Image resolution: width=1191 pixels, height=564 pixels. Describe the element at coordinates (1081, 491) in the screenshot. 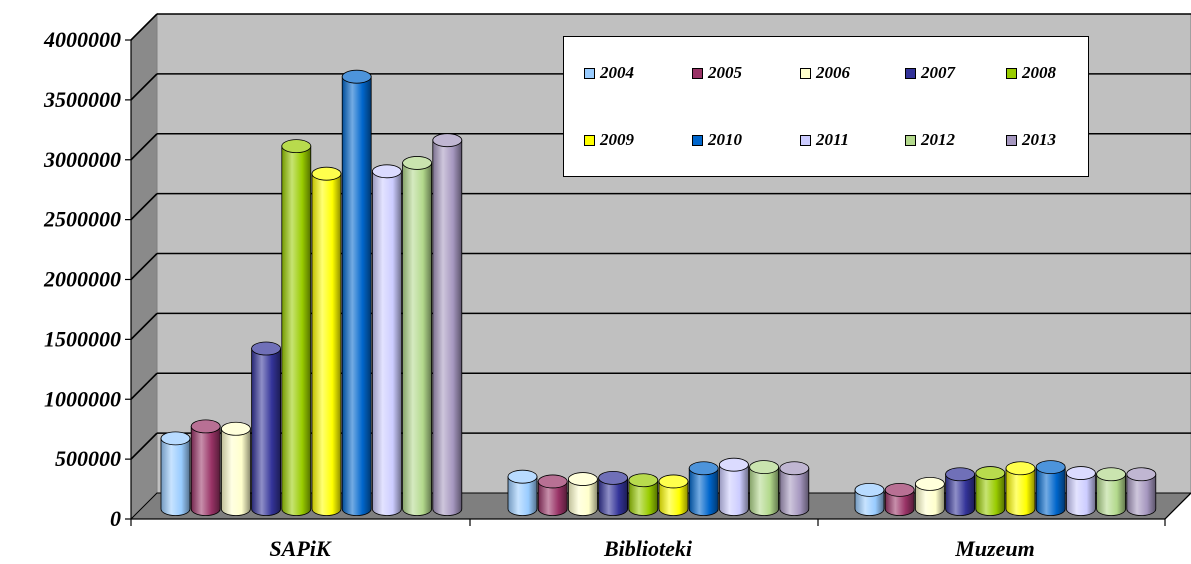

I see `bar-muzeum-2011` at that location.